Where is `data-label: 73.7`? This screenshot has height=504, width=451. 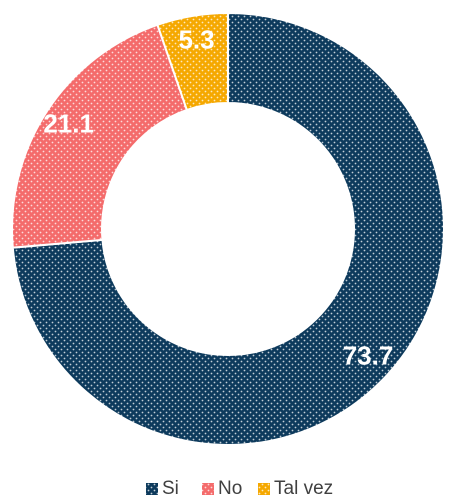 data-label: 73.7 is located at coordinates (368, 355).